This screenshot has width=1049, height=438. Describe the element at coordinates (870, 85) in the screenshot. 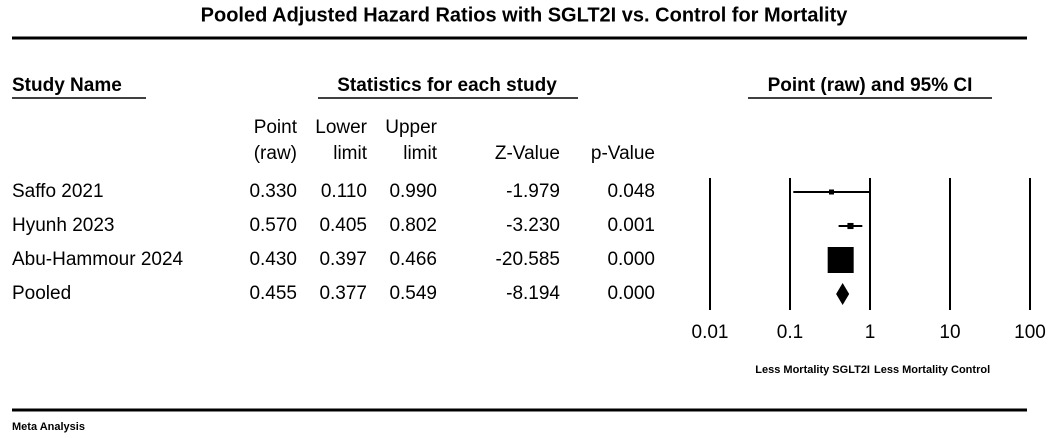

I see `plot-header: Point (raw) and 95% CI` at that location.